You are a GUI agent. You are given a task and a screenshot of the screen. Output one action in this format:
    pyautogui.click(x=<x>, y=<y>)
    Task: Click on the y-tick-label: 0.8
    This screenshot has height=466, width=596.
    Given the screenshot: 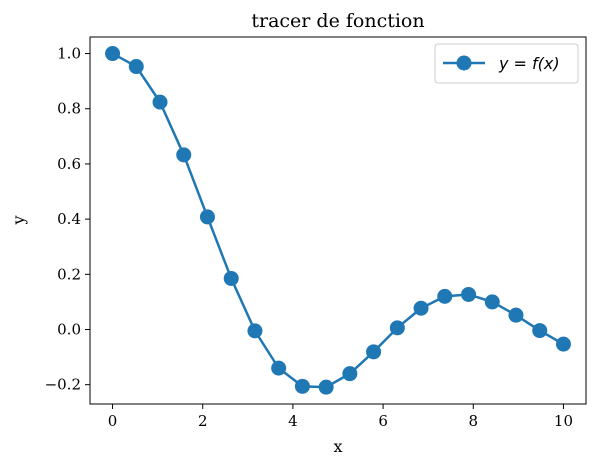 What is the action you would take?
    pyautogui.click(x=69, y=109)
    